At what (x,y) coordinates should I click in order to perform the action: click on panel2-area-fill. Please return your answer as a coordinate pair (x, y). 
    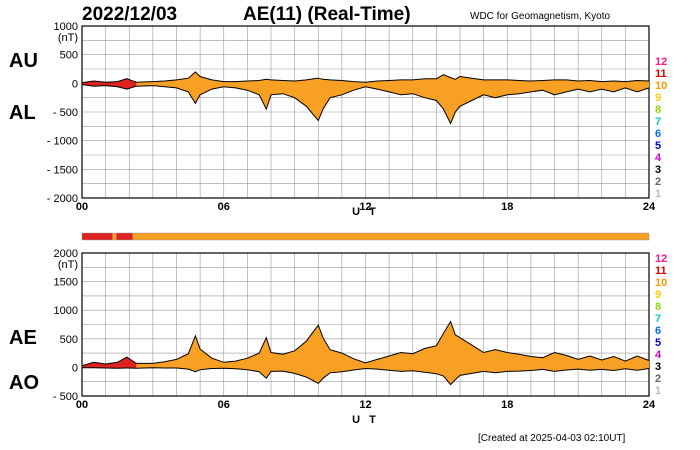
    Looking at the image, I should click on (365, 353).